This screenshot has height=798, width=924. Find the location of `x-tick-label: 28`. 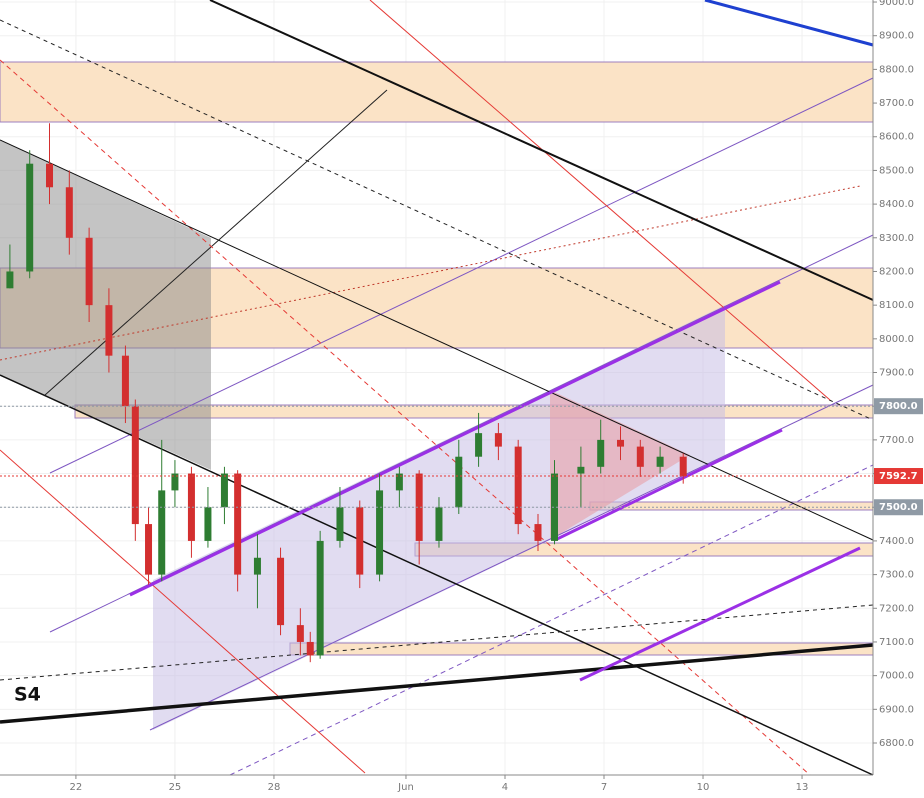

x-tick-label: 28 is located at coordinates (274, 787).